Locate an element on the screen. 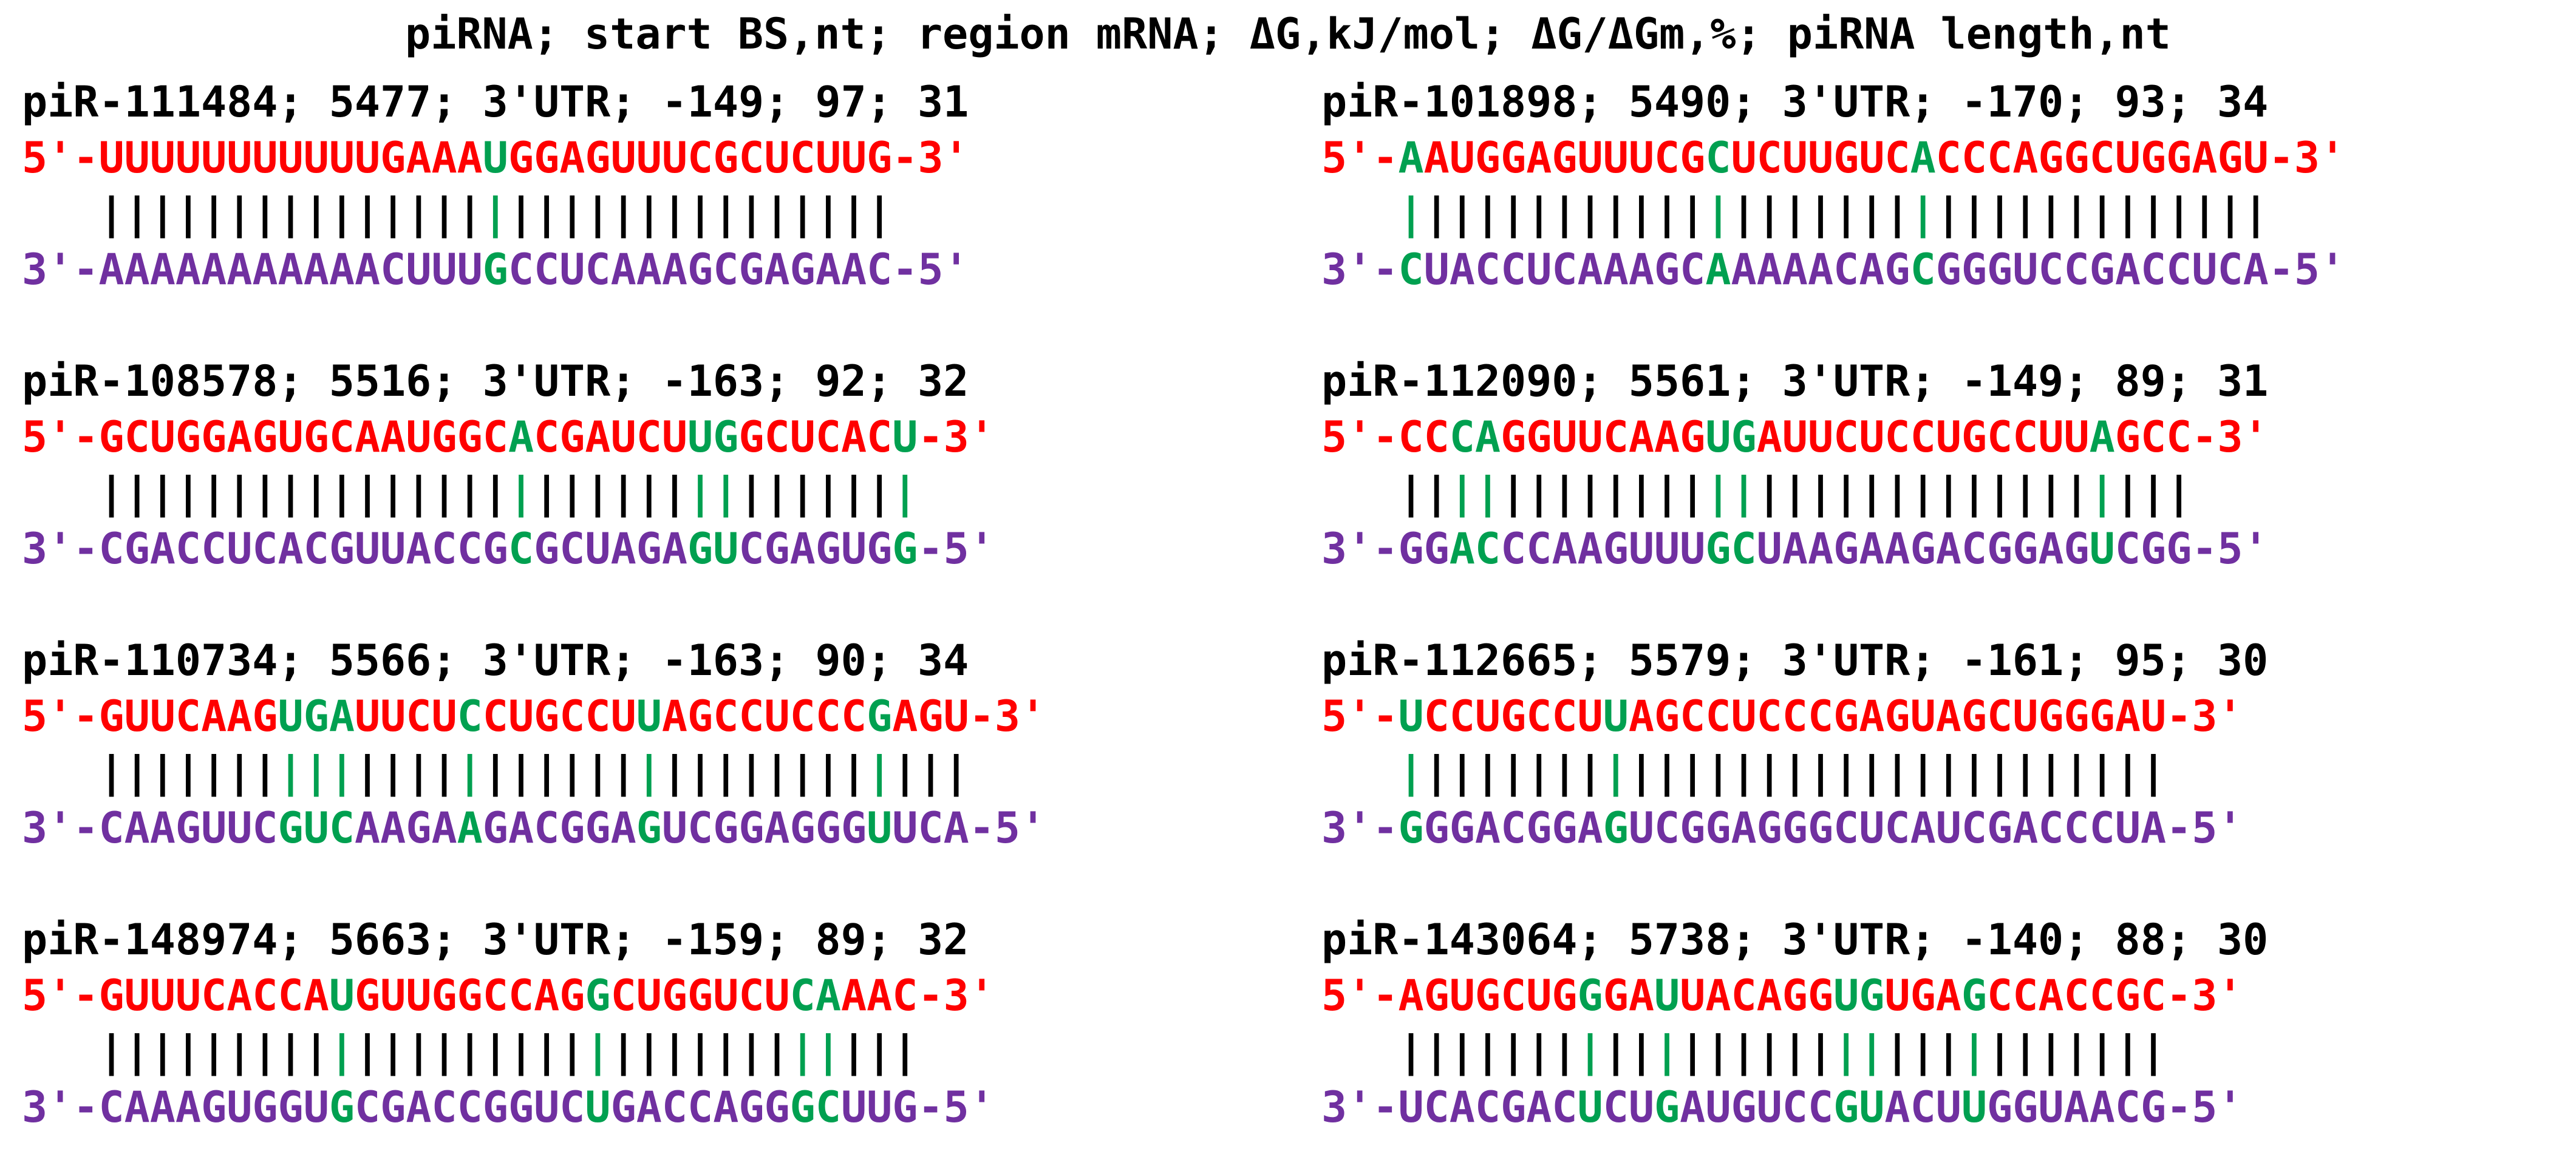  pirna-info-line: piR-111484; 5477; 3'UTR; -149; 97; 31 is located at coordinates (496, 102).